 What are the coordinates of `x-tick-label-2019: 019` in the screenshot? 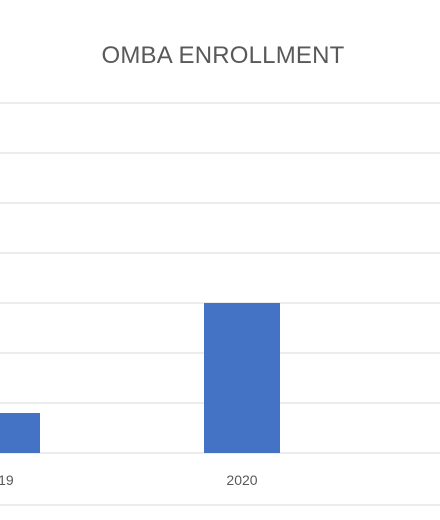 It's located at (7, 480).